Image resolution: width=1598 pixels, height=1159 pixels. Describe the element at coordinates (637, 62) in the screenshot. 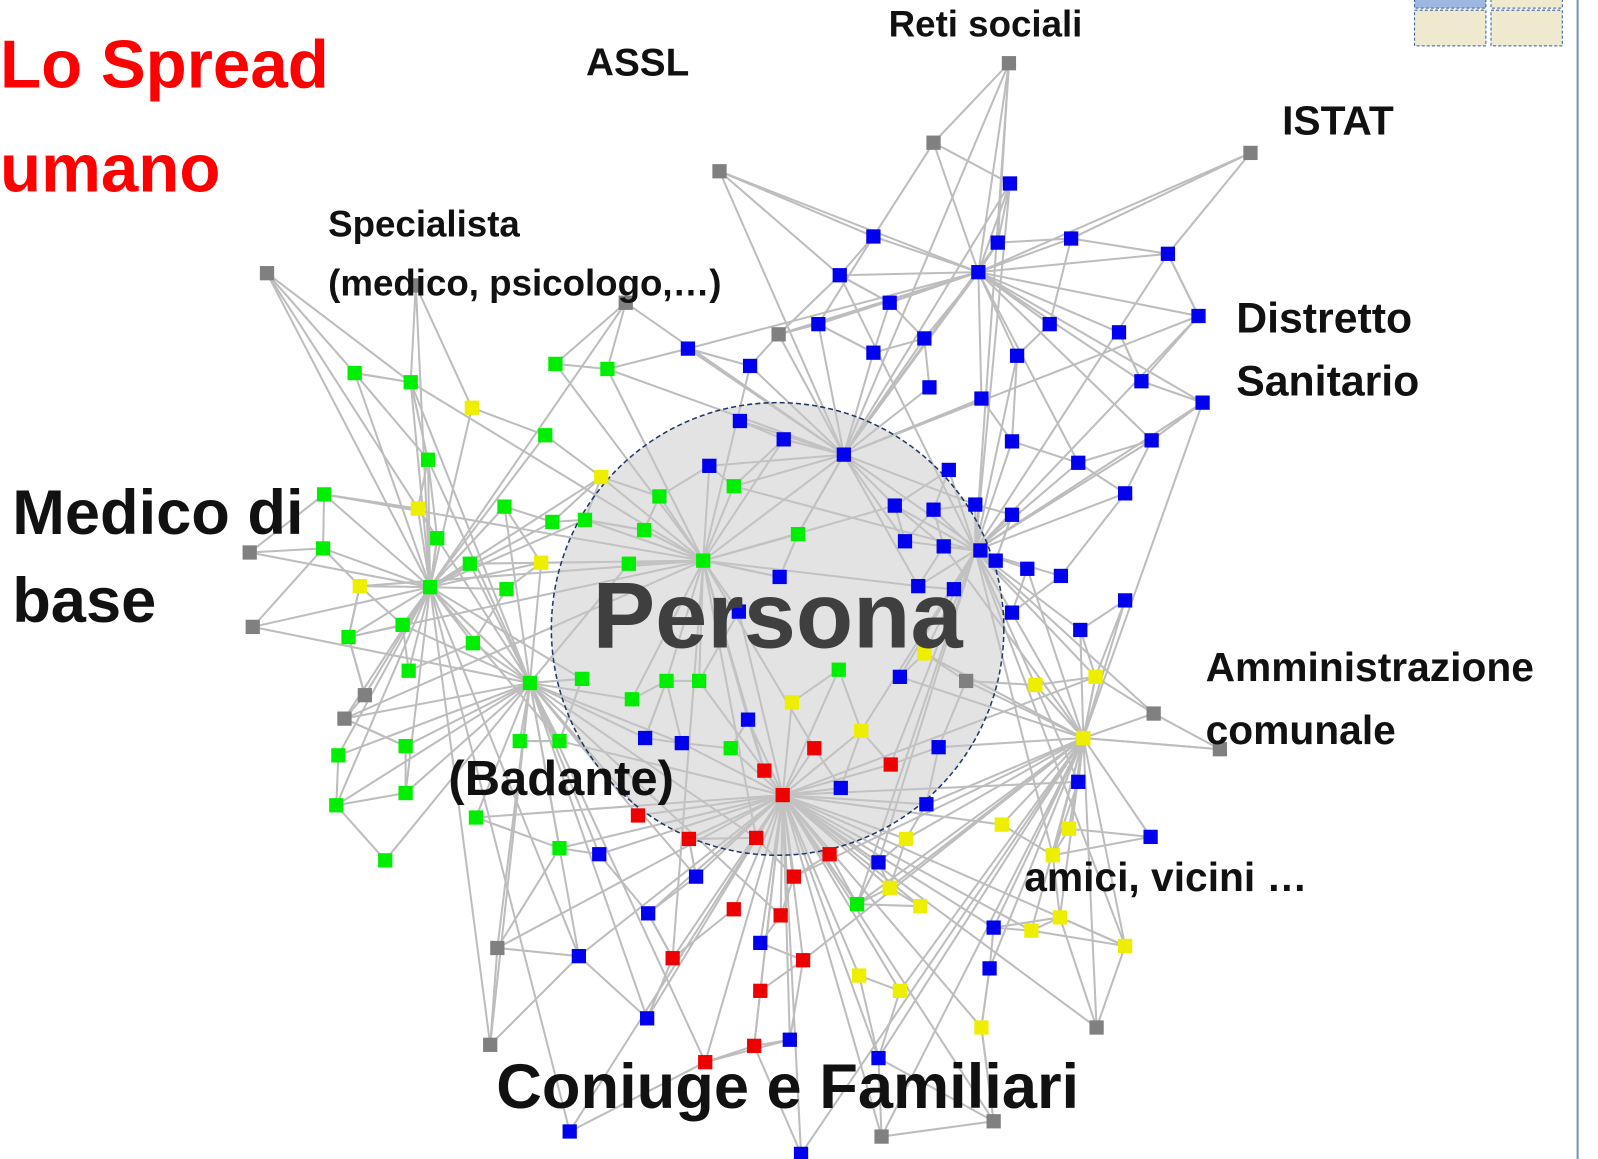

I see `label: ASSL` at that location.